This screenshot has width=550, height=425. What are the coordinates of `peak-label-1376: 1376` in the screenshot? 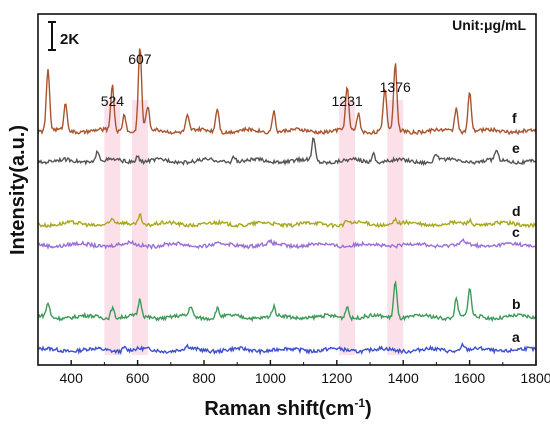 It's located at (395, 87).